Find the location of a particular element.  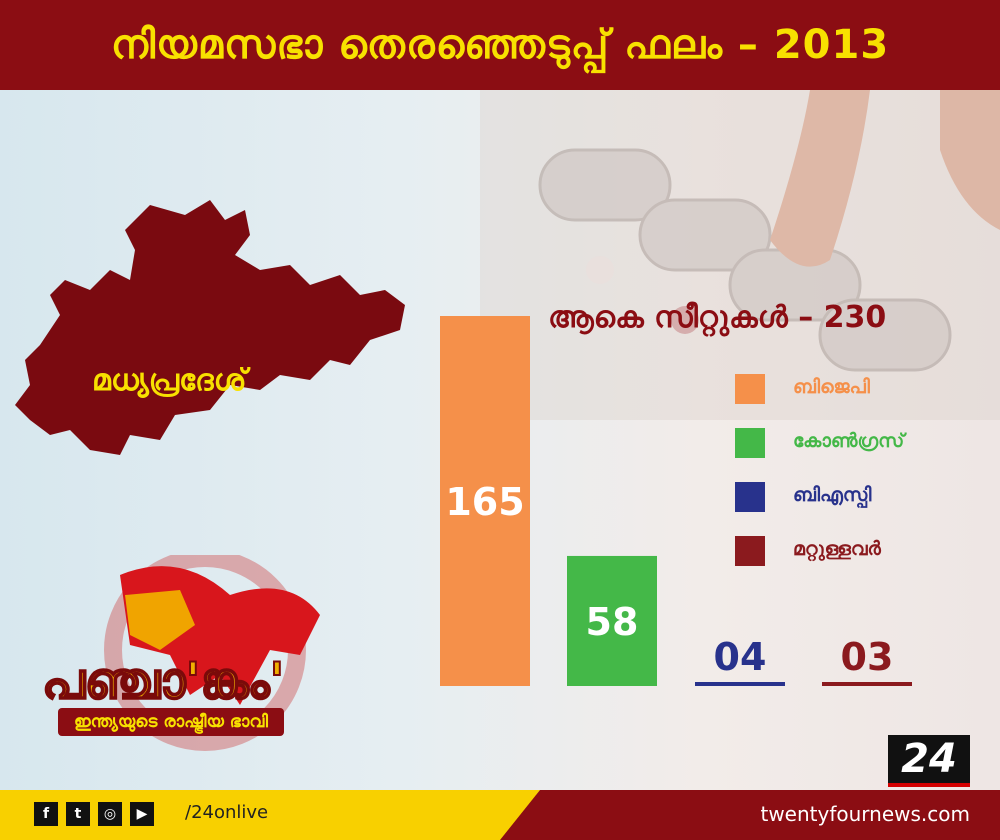

channel-24-logo: 24 is located at coordinates (929, 761).